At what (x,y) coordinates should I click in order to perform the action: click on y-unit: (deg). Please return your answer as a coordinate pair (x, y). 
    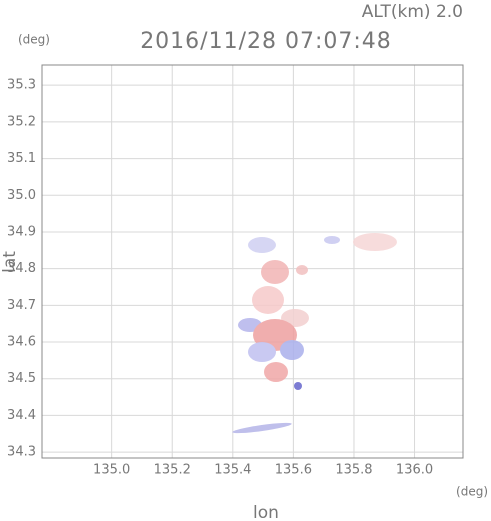
    Looking at the image, I should click on (34, 40).